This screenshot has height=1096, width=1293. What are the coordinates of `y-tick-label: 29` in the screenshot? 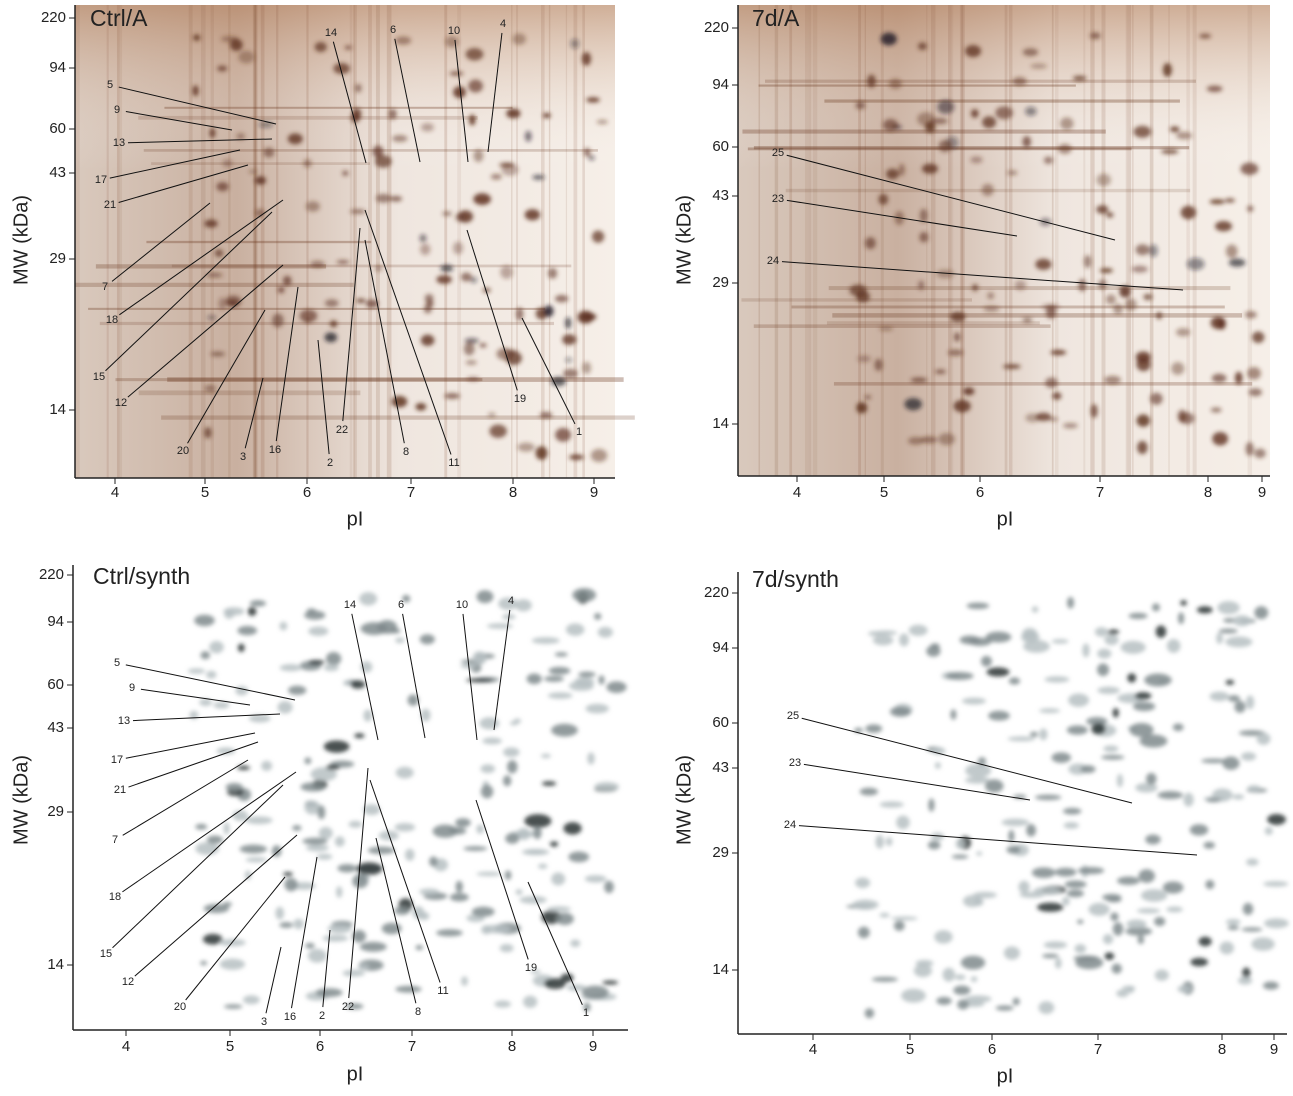 It's located at (55, 811).